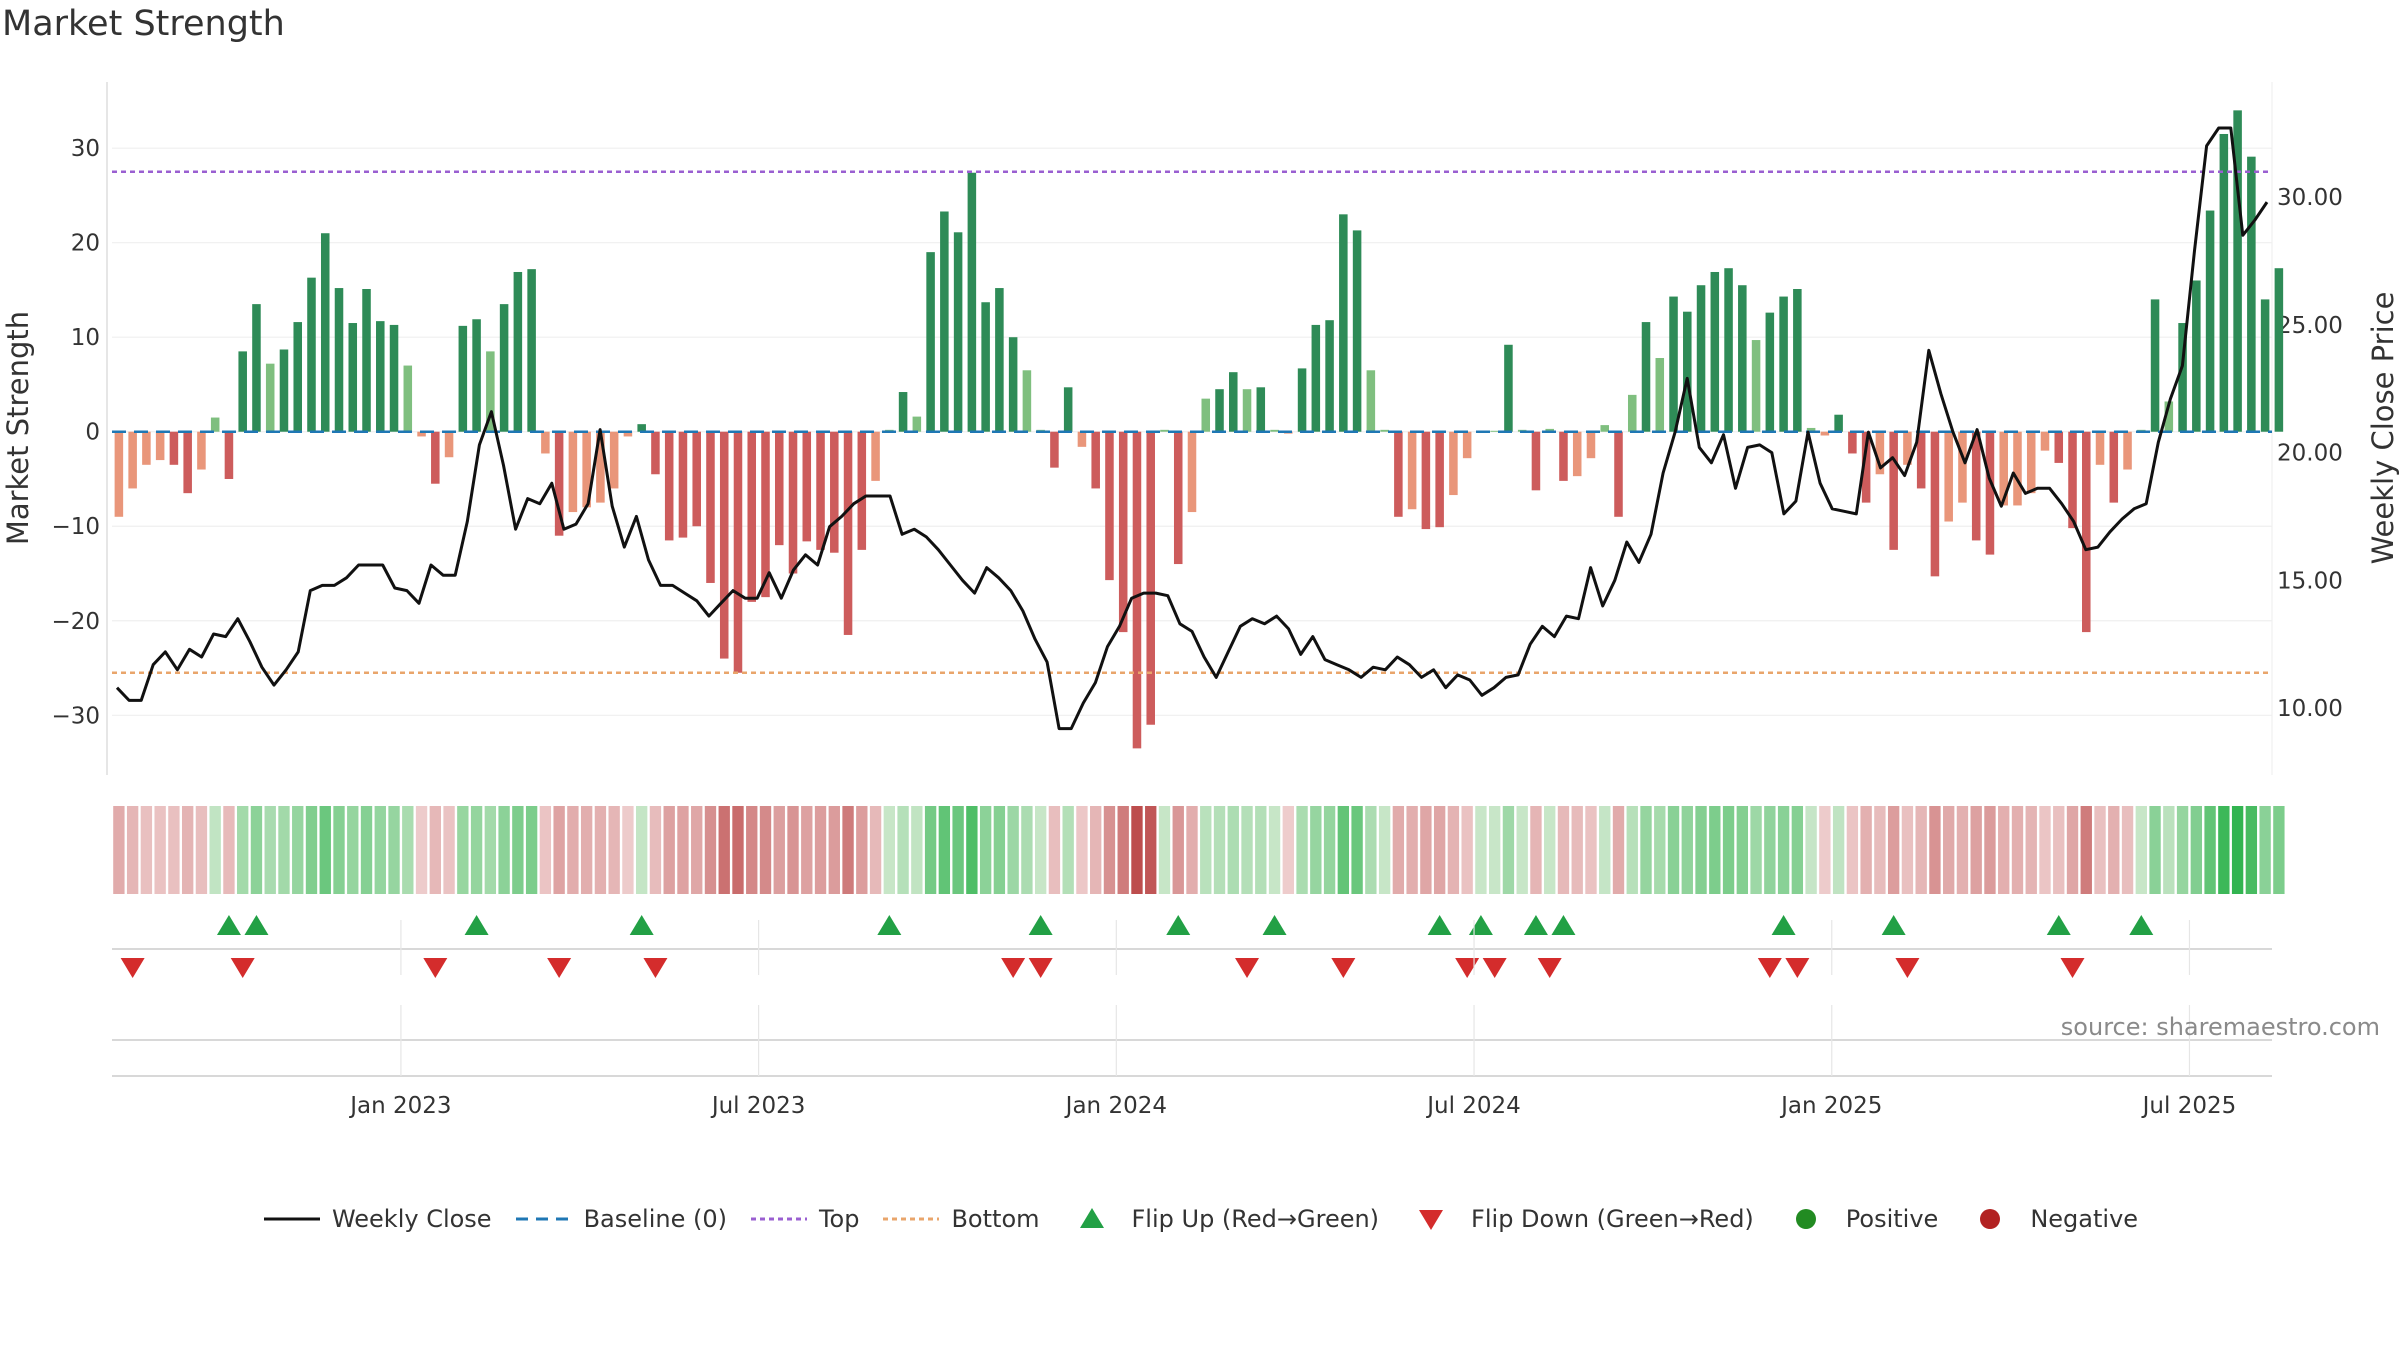 The image size is (2400, 1350). Describe the element at coordinates (995, 1219) in the screenshot. I see `legend-label: Bottom` at that location.